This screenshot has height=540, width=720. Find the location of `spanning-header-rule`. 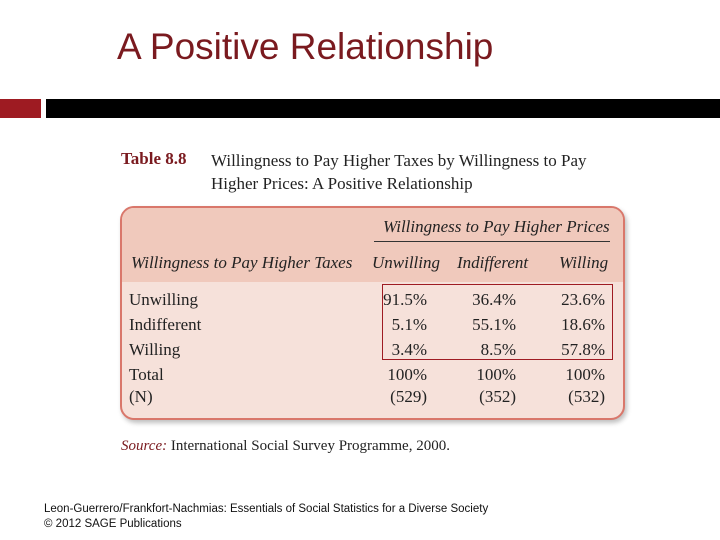

spanning-header-rule is located at coordinates (492, 241).